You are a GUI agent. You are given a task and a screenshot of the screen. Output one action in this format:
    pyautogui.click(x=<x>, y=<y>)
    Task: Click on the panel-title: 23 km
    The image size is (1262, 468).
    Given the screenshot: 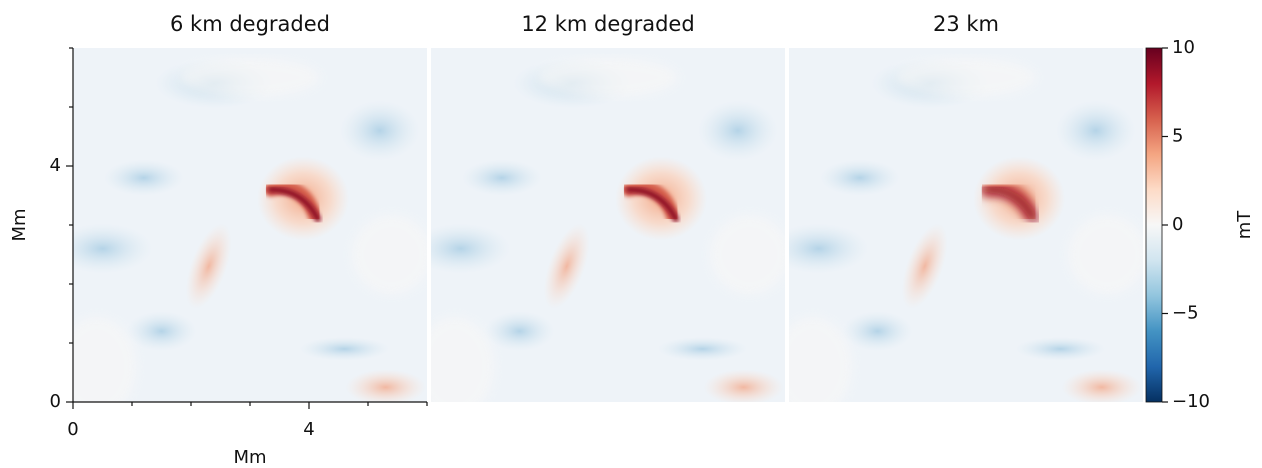 What is the action you would take?
    pyautogui.click(x=966, y=24)
    